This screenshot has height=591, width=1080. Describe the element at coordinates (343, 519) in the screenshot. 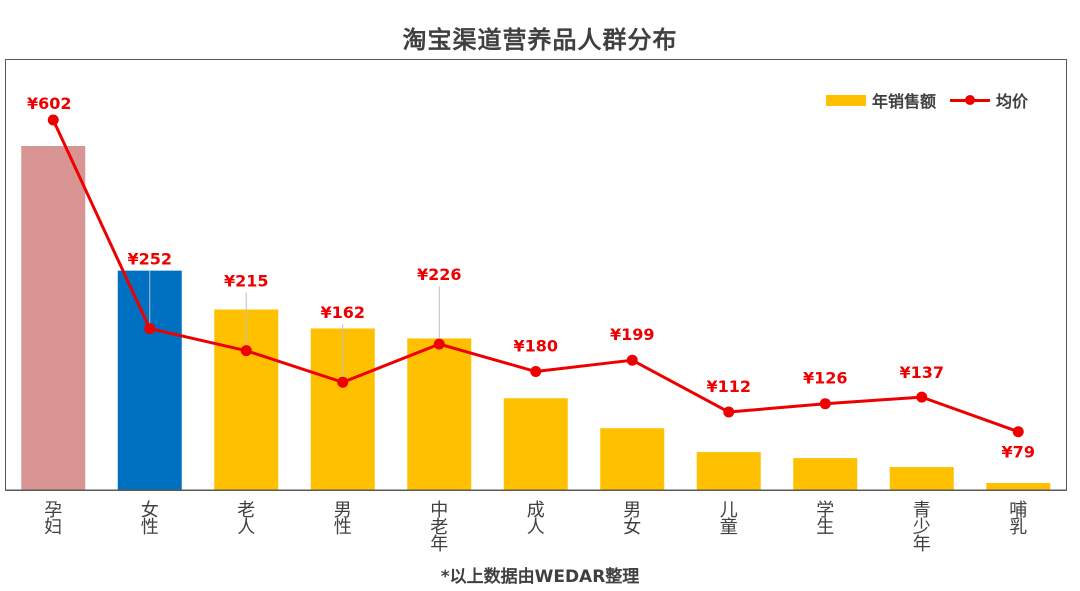

I see `x-tick-label: 男性` at that location.